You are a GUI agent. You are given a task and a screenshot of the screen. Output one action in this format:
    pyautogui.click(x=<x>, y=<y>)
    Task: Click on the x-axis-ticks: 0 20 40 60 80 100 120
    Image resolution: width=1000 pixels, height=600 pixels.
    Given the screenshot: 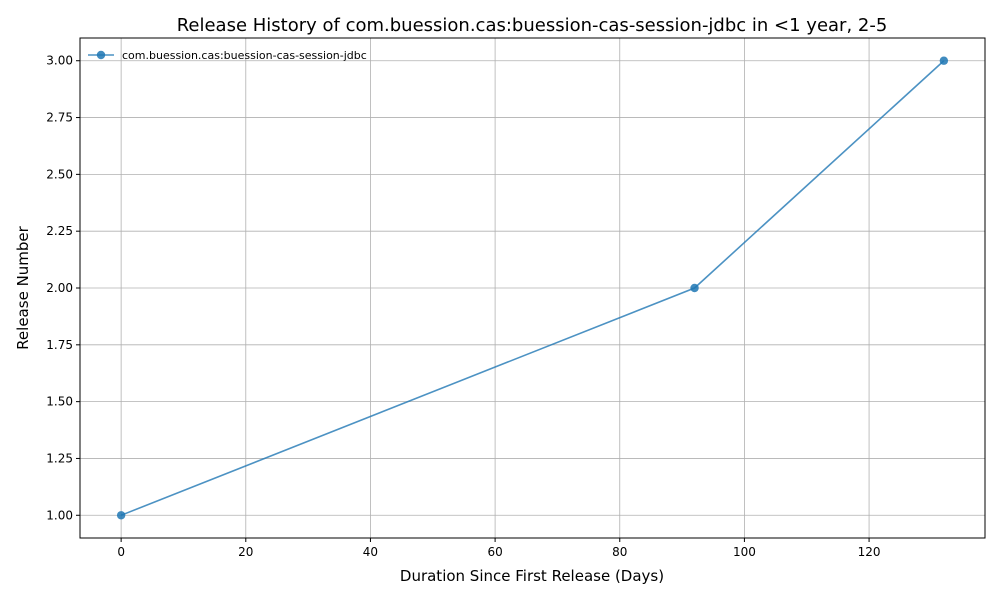 What is the action you would take?
    pyautogui.click(x=499, y=548)
    